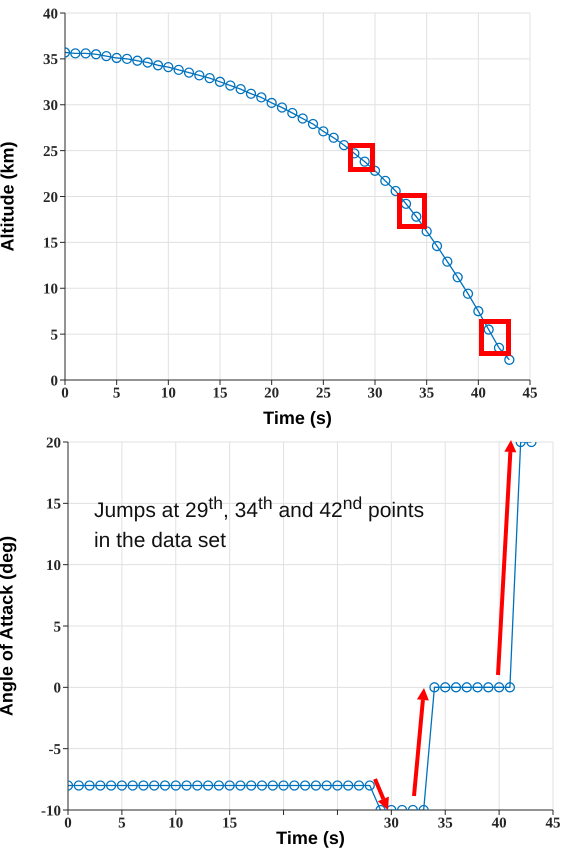  Describe the element at coordinates (50, 198) in the screenshot. I see `y-tick-label: 20` at that location.